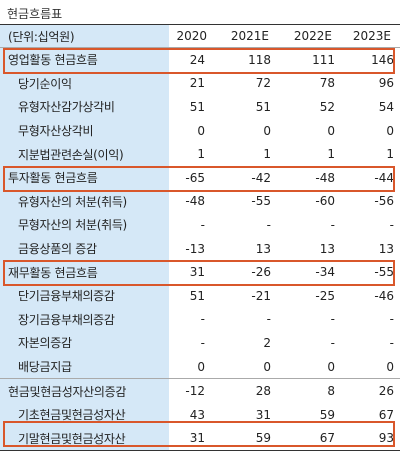  I want to click on value-cell: 24, so click(197, 59).